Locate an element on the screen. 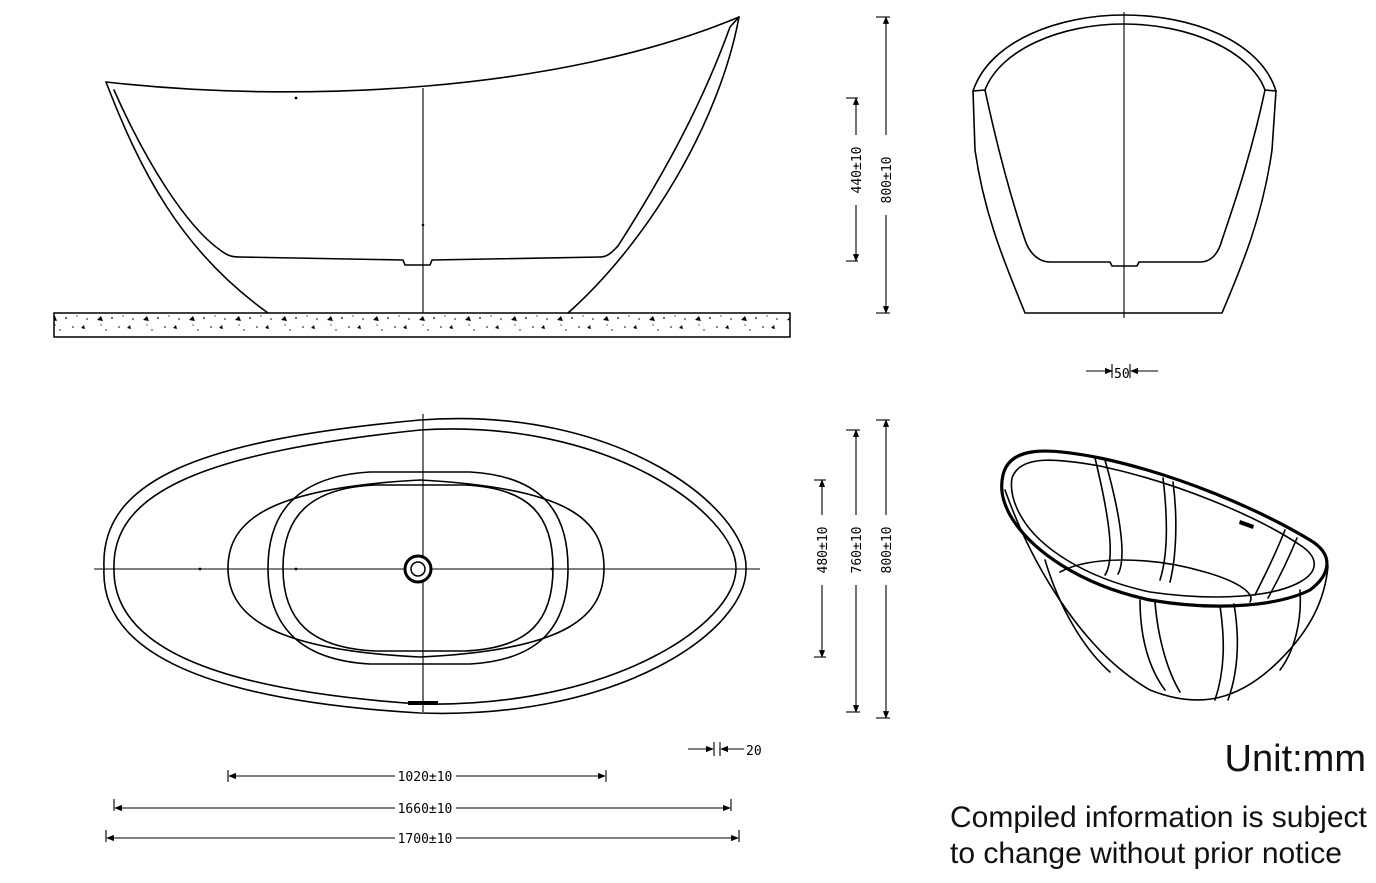  notice-line-2: to change without prior notice is located at coordinates (1146, 853).